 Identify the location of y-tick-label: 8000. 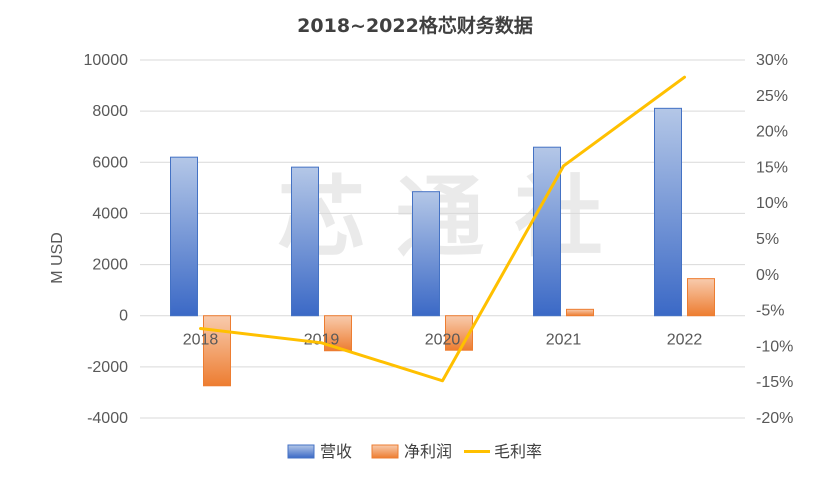
(110, 111).